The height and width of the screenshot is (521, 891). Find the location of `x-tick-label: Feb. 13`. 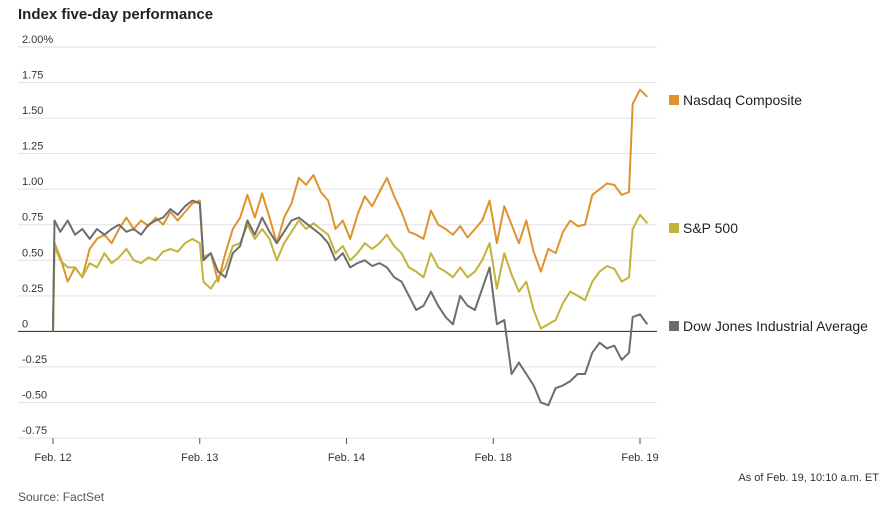

x-tick-label: Feb. 13 is located at coordinates (199, 458).